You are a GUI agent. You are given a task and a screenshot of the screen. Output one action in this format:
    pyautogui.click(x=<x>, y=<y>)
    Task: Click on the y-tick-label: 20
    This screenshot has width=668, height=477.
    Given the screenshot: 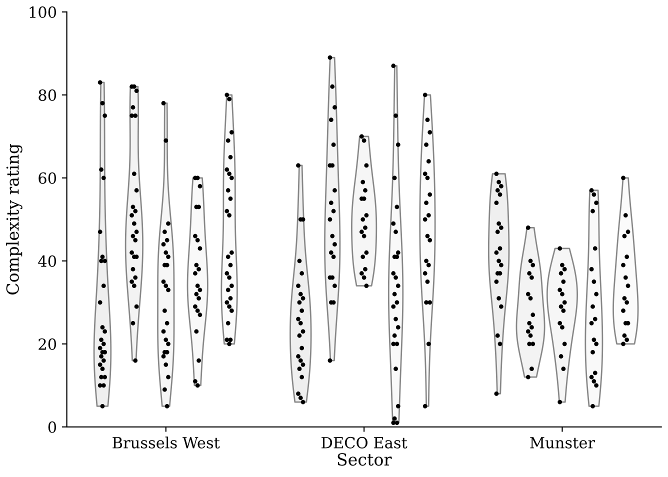 What is the action you would take?
    pyautogui.click(x=47, y=344)
    